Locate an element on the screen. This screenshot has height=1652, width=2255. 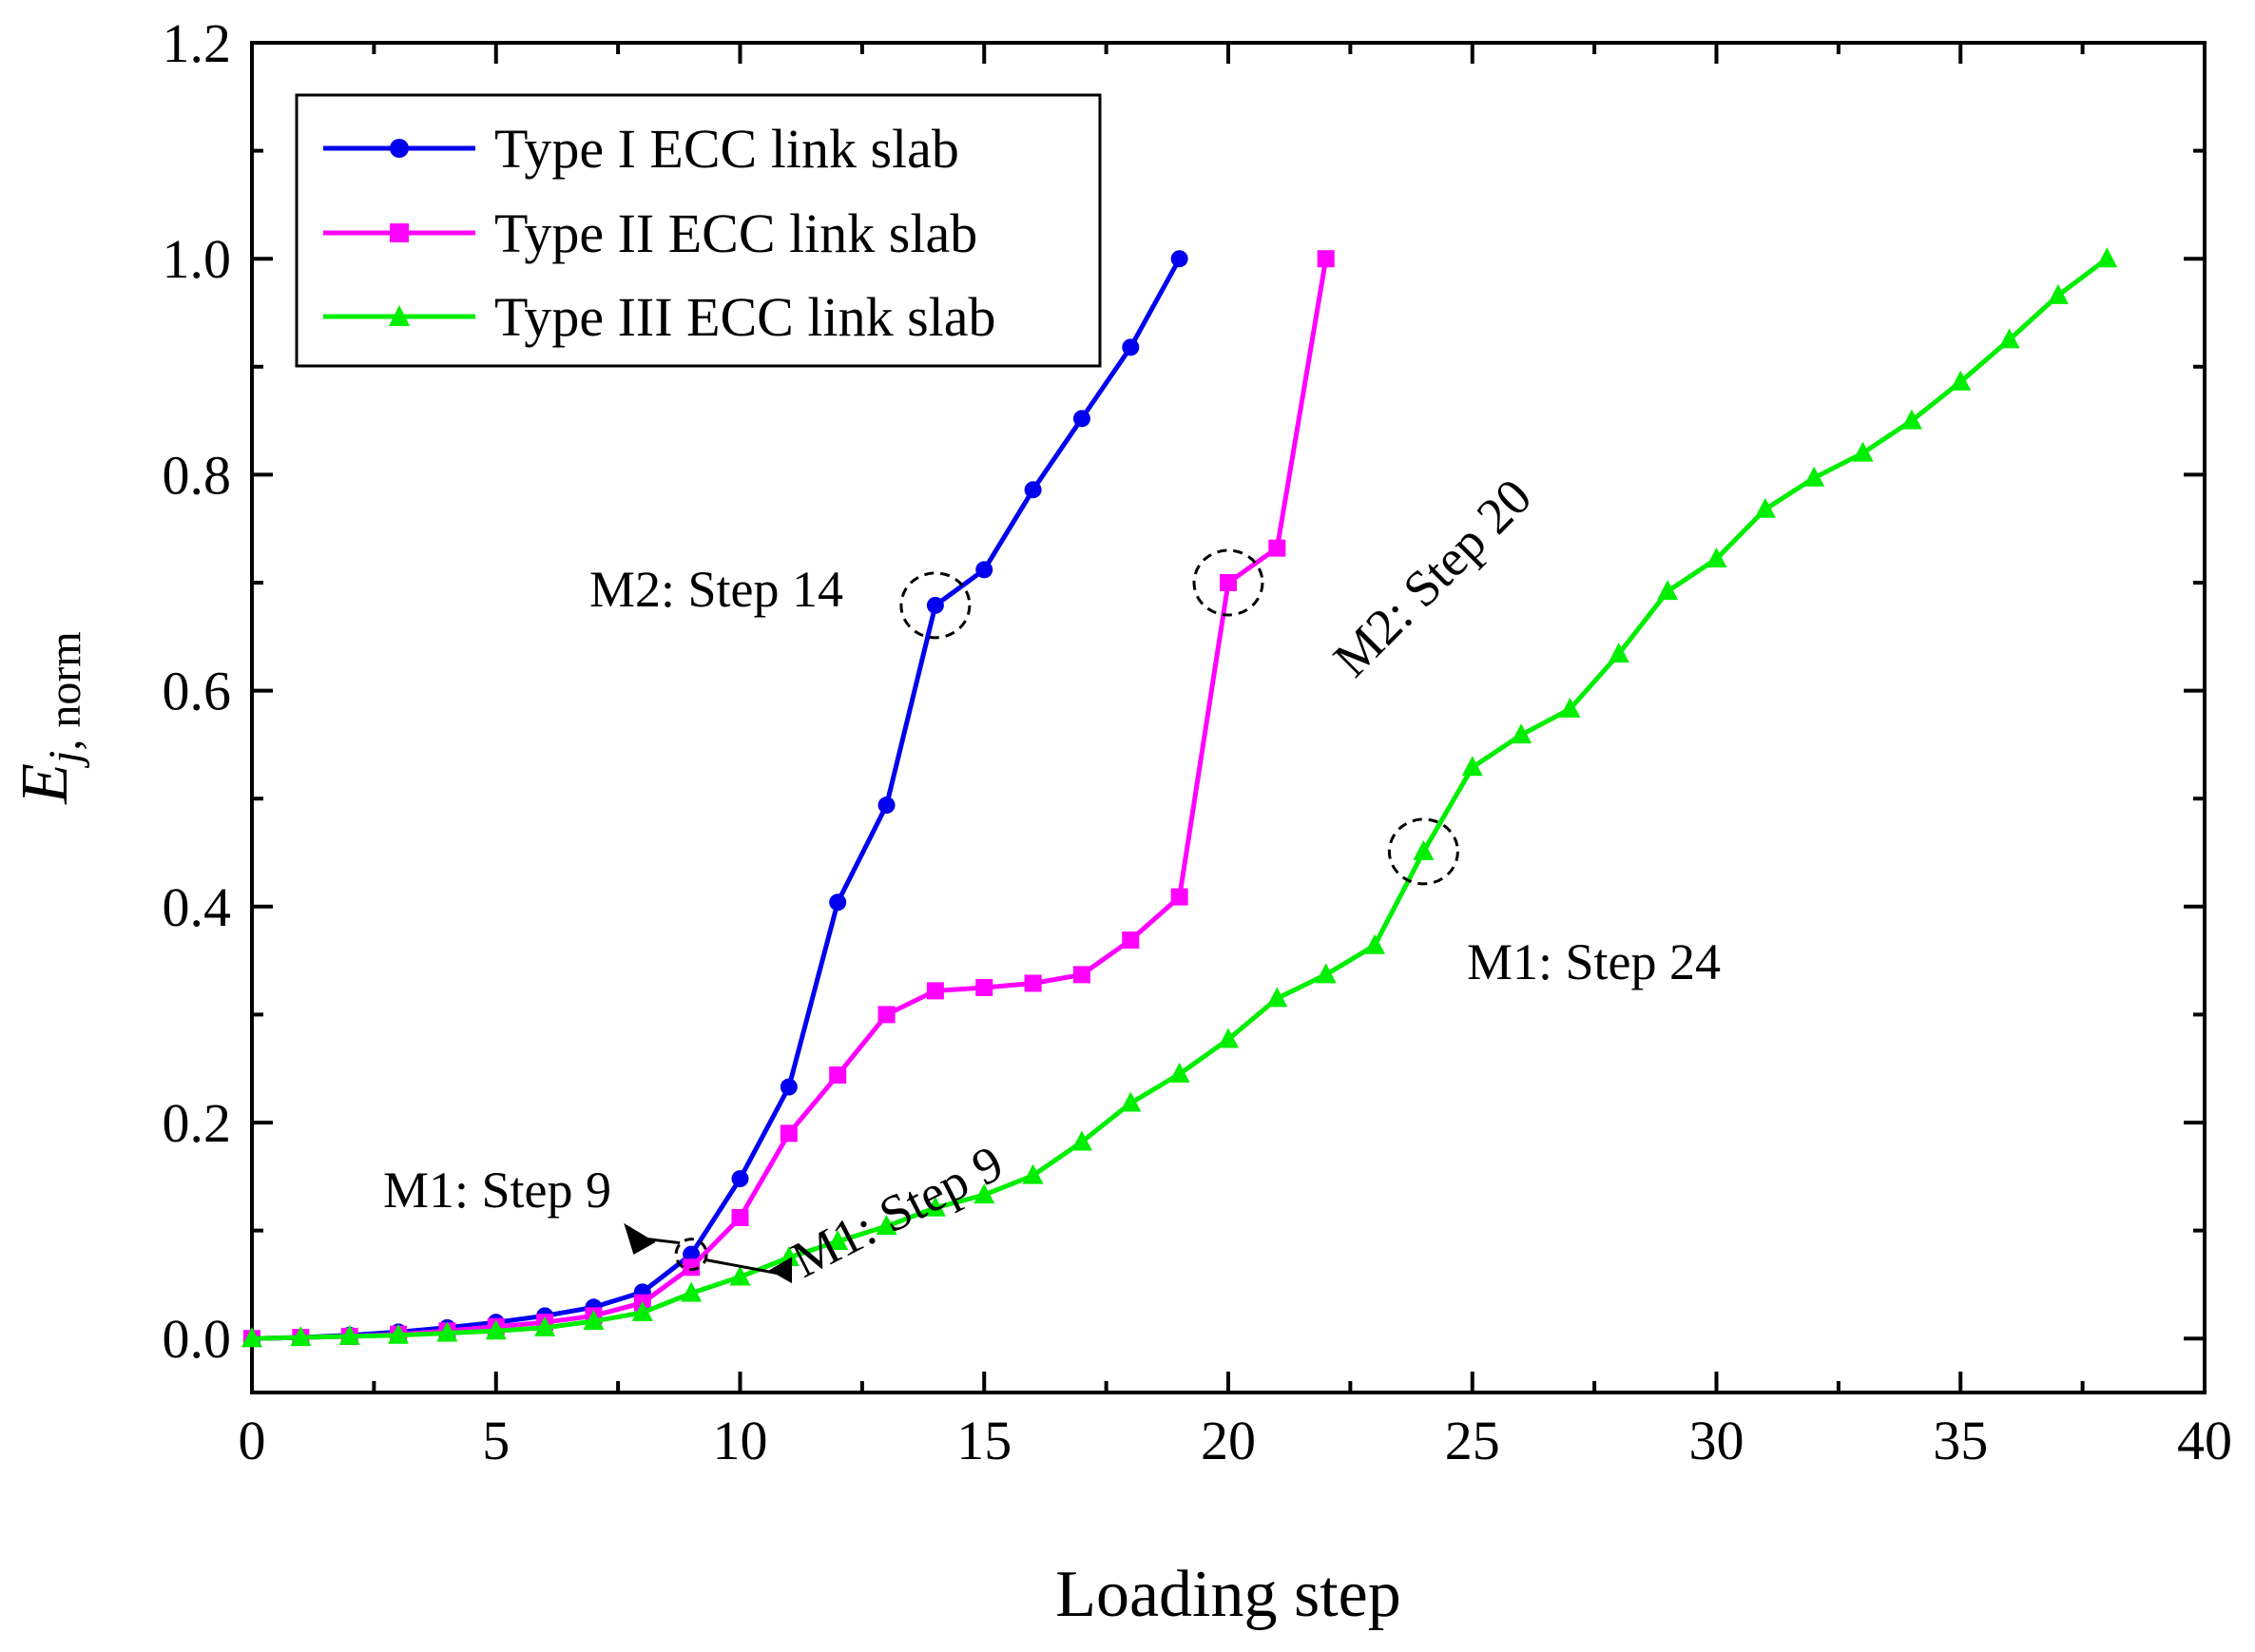
legend-marker-square is located at coordinates (400, 232).